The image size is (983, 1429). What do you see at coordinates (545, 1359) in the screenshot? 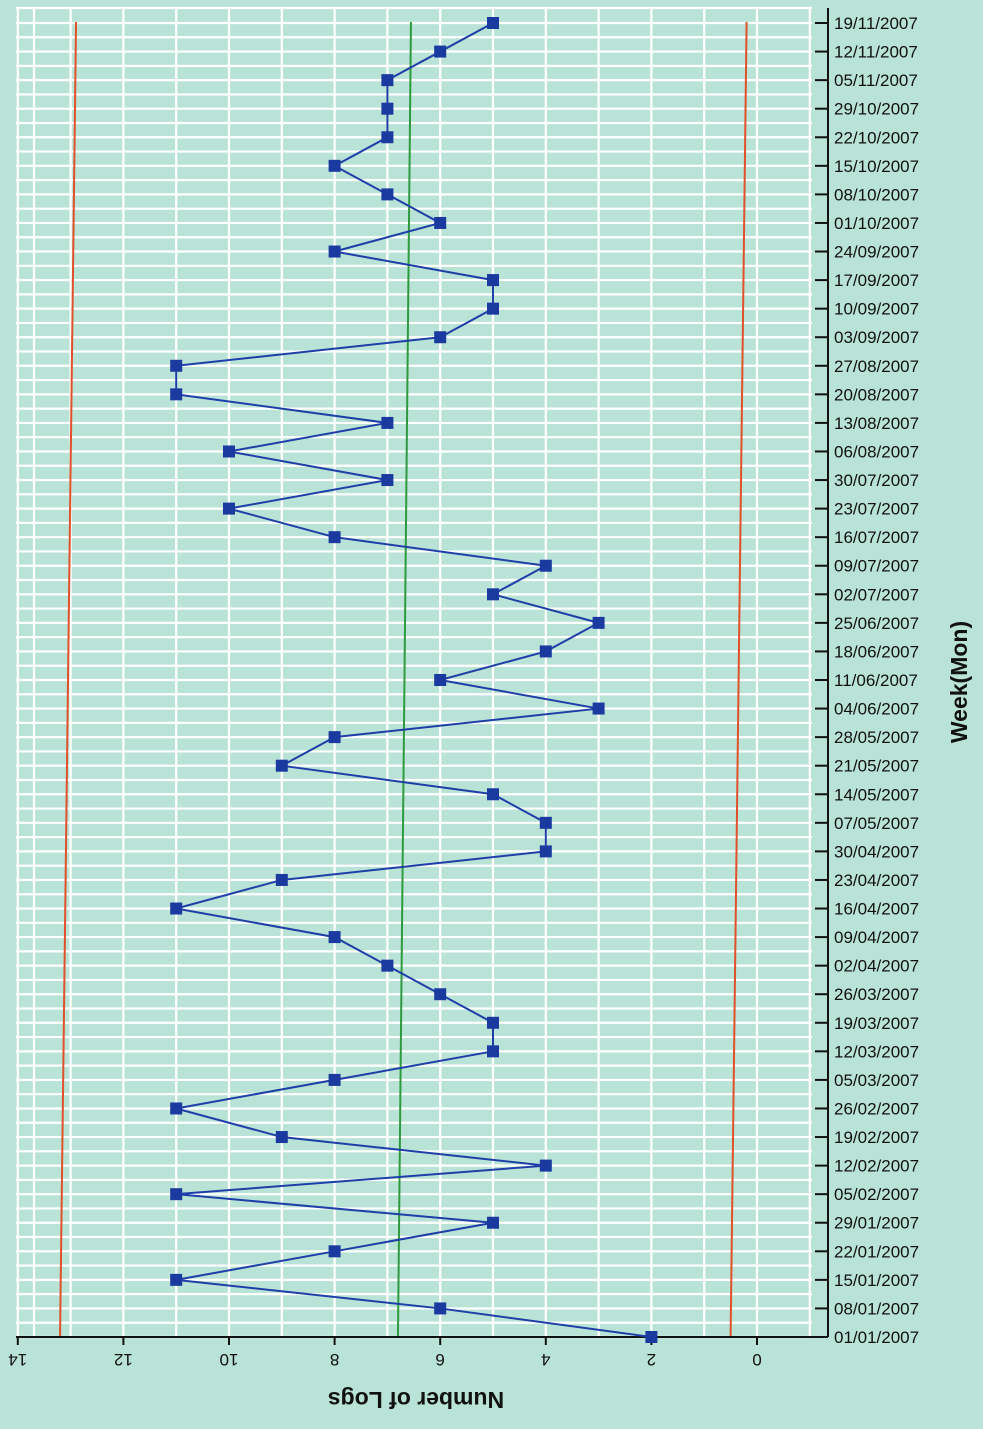
I see `x-tick-label: 4` at bounding box center [545, 1359].